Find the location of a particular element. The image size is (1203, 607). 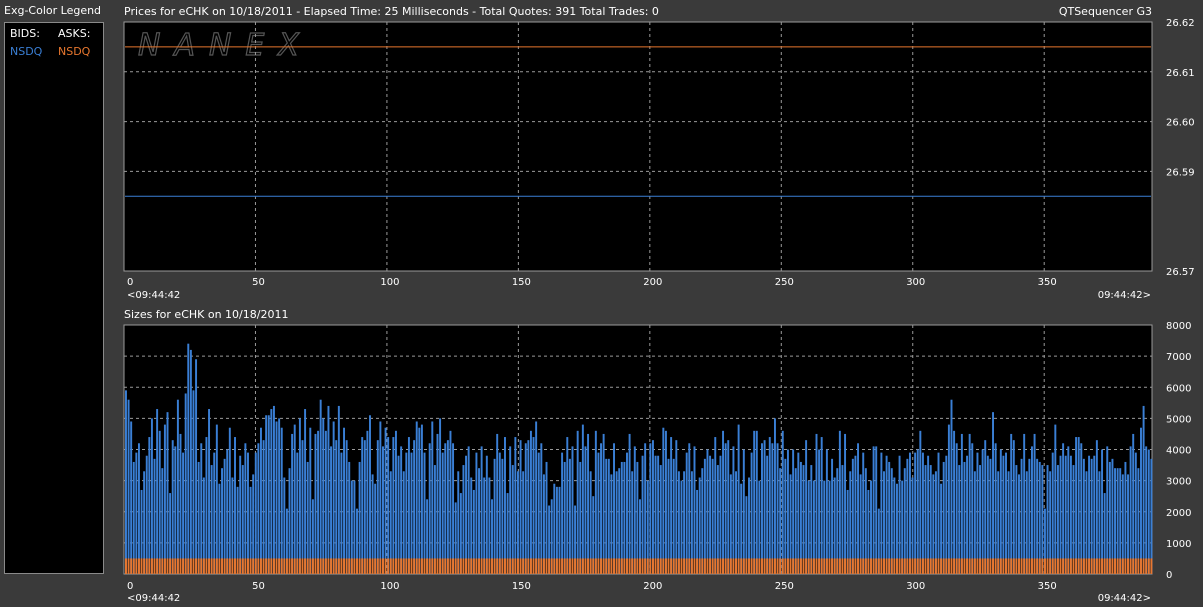

price-time-start: <09:44:42 is located at coordinates (153, 295).